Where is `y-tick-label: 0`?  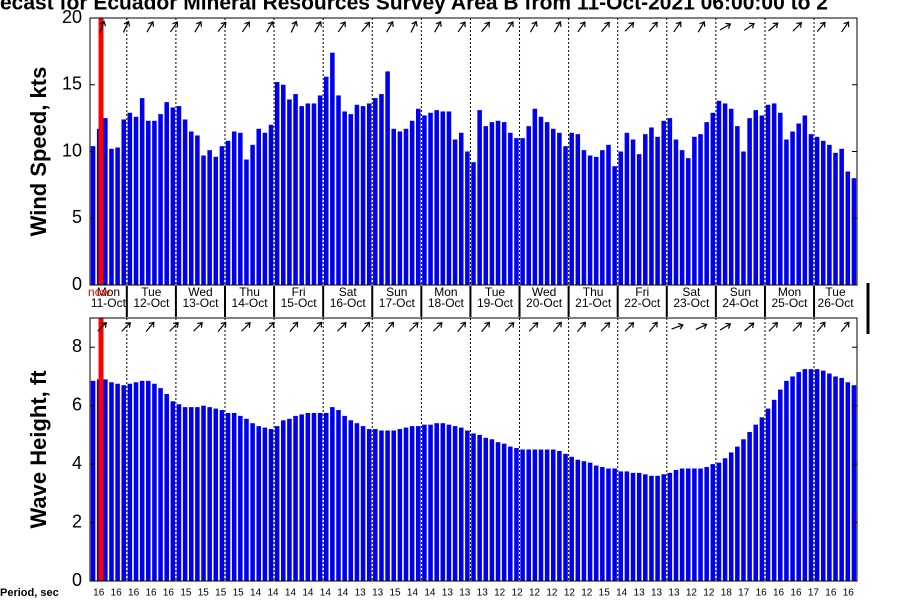 y-tick-label: 0 is located at coordinates (77, 580).